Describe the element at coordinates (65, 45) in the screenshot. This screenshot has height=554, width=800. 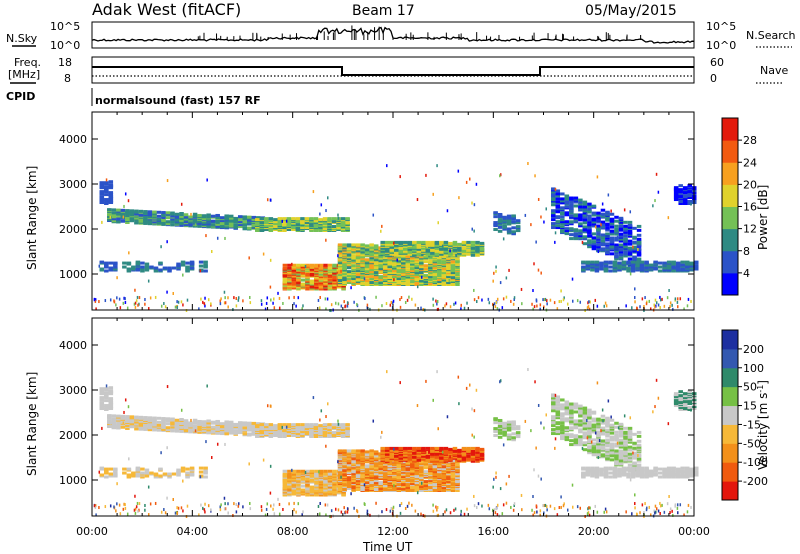
I see `noise-left-tick-bottom: 10^0` at that location.